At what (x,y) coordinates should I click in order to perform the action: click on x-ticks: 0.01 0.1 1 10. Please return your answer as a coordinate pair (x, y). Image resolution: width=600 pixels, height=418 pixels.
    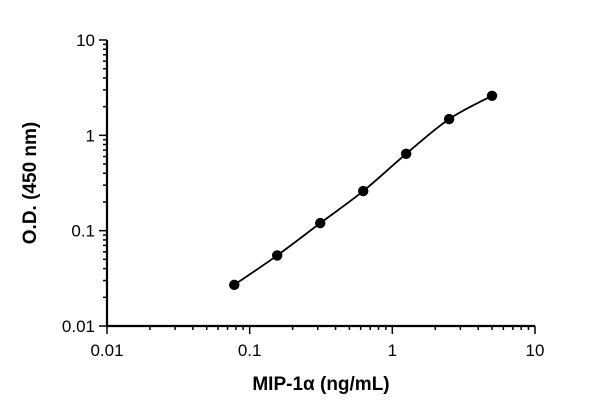
    Looking at the image, I should click on (317, 343).